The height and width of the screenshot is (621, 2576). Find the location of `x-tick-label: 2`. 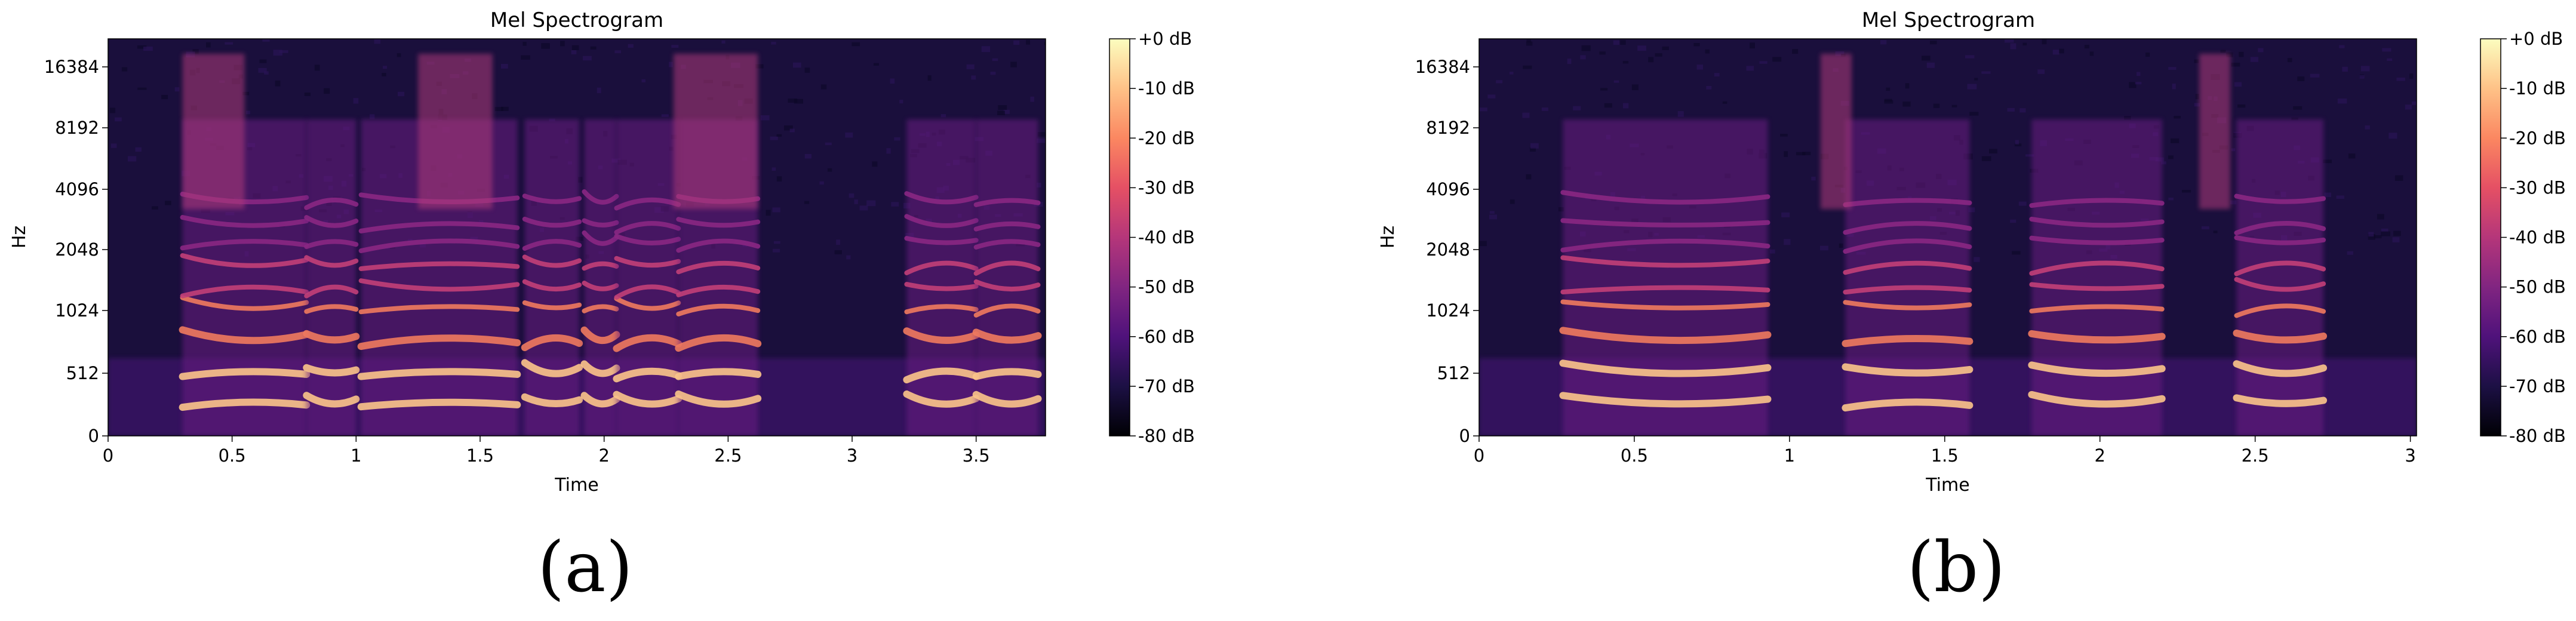

x-tick-label: 2 is located at coordinates (2100, 455).